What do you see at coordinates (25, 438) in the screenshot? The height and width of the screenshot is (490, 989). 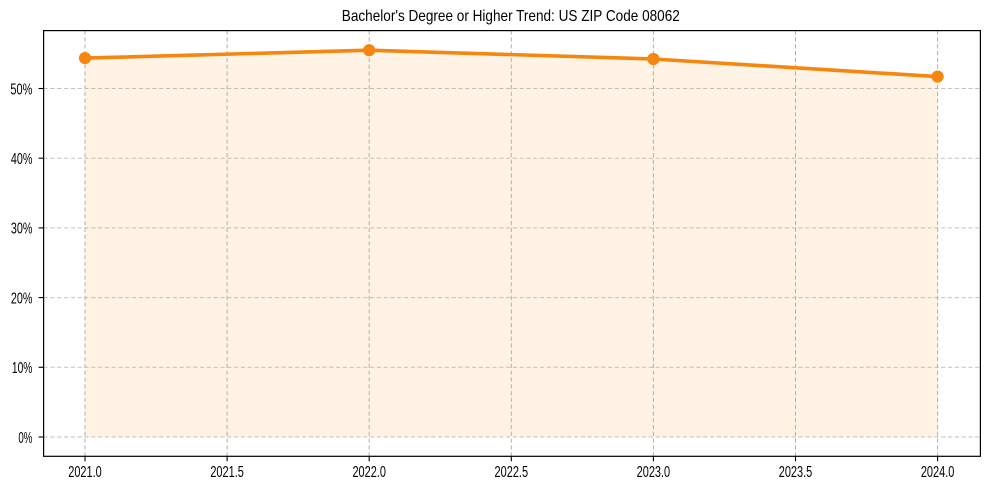 I see `svg-text: 0%` at bounding box center [25, 438].